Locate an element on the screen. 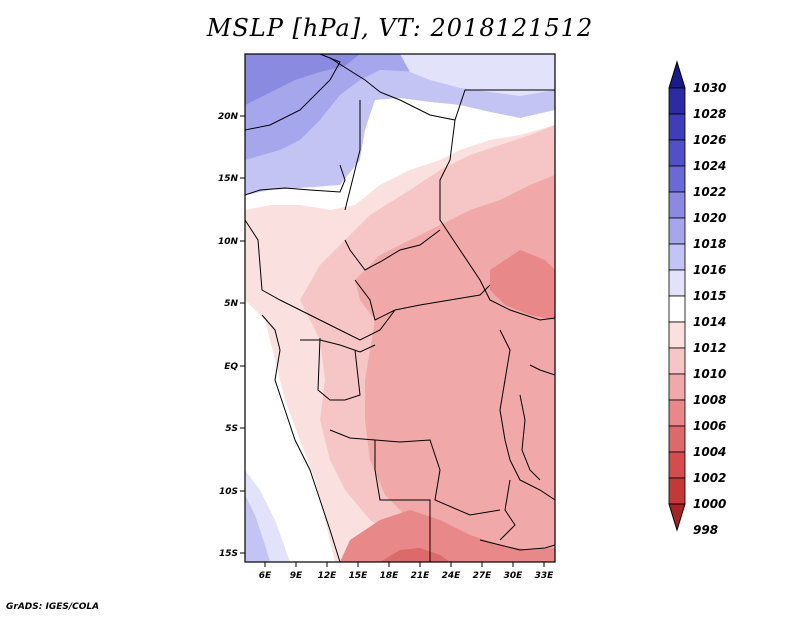 This screenshot has height=618, width=800. lon-label: 9E is located at coordinates (296, 576).